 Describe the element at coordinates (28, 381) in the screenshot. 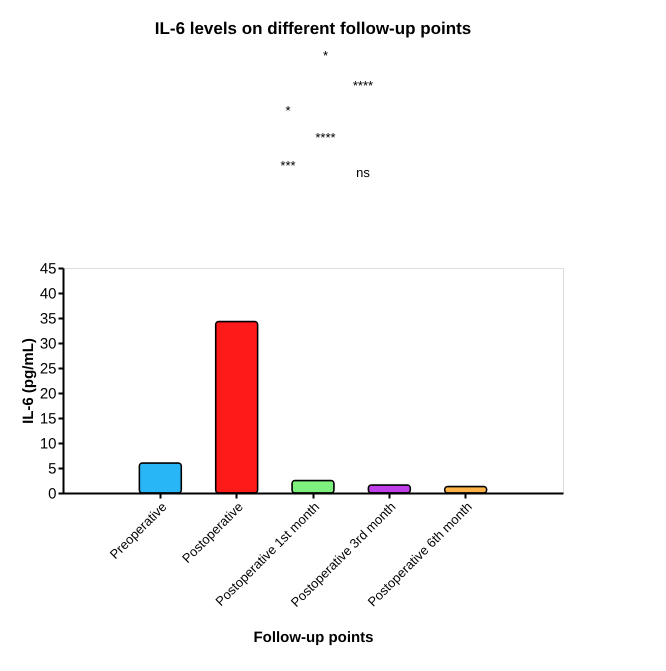

I see `y-axis-title: IL-6 (pg/mL)` at that location.